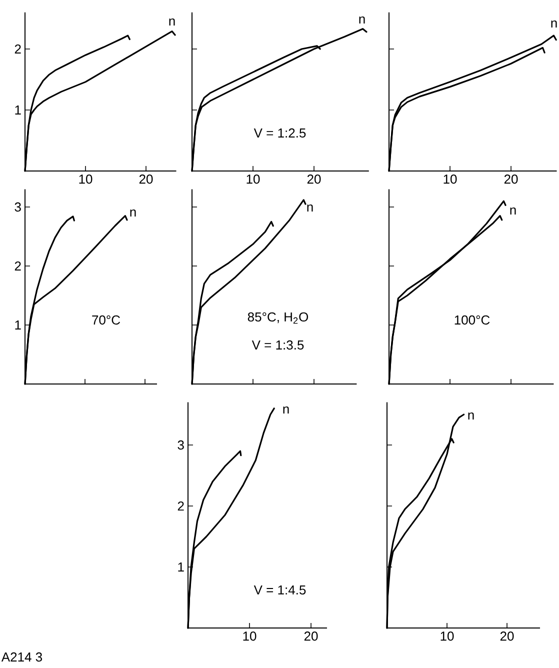 This screenshot has height=668, width=559. What do you see at coordinates (280, 590) in the screenshot?
I see `annotation: V = 1:4.5` at bounding box center [280, 590].